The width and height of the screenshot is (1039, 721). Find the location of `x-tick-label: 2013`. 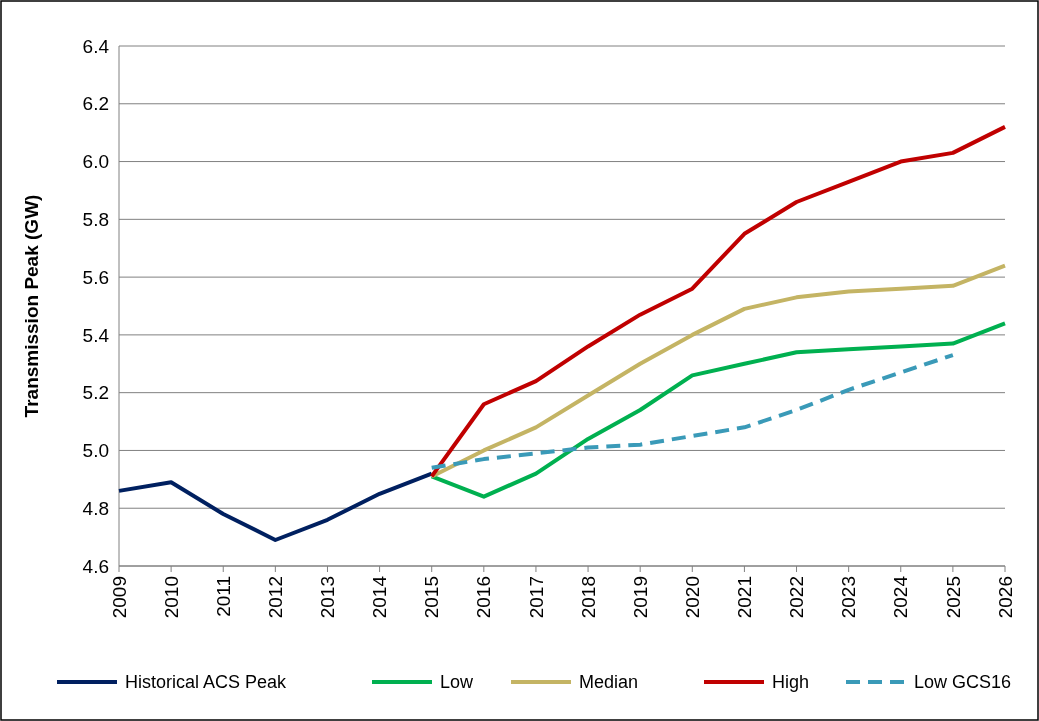

x-tick-label: 2013 is located at coordinates (328, 597).